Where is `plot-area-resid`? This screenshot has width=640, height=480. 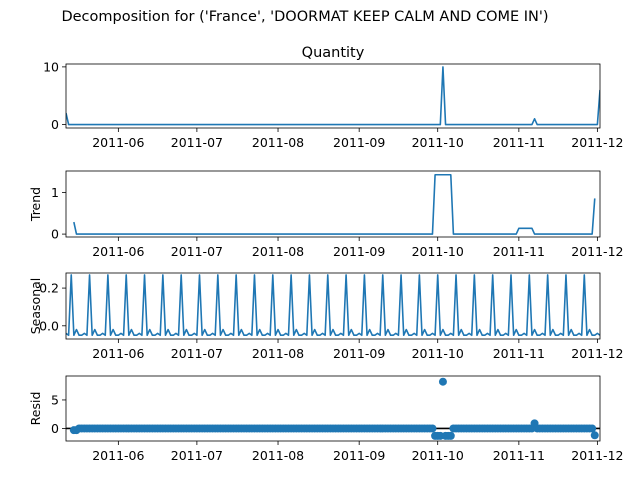
plot-area-resid is located at coordinates (333, 408).